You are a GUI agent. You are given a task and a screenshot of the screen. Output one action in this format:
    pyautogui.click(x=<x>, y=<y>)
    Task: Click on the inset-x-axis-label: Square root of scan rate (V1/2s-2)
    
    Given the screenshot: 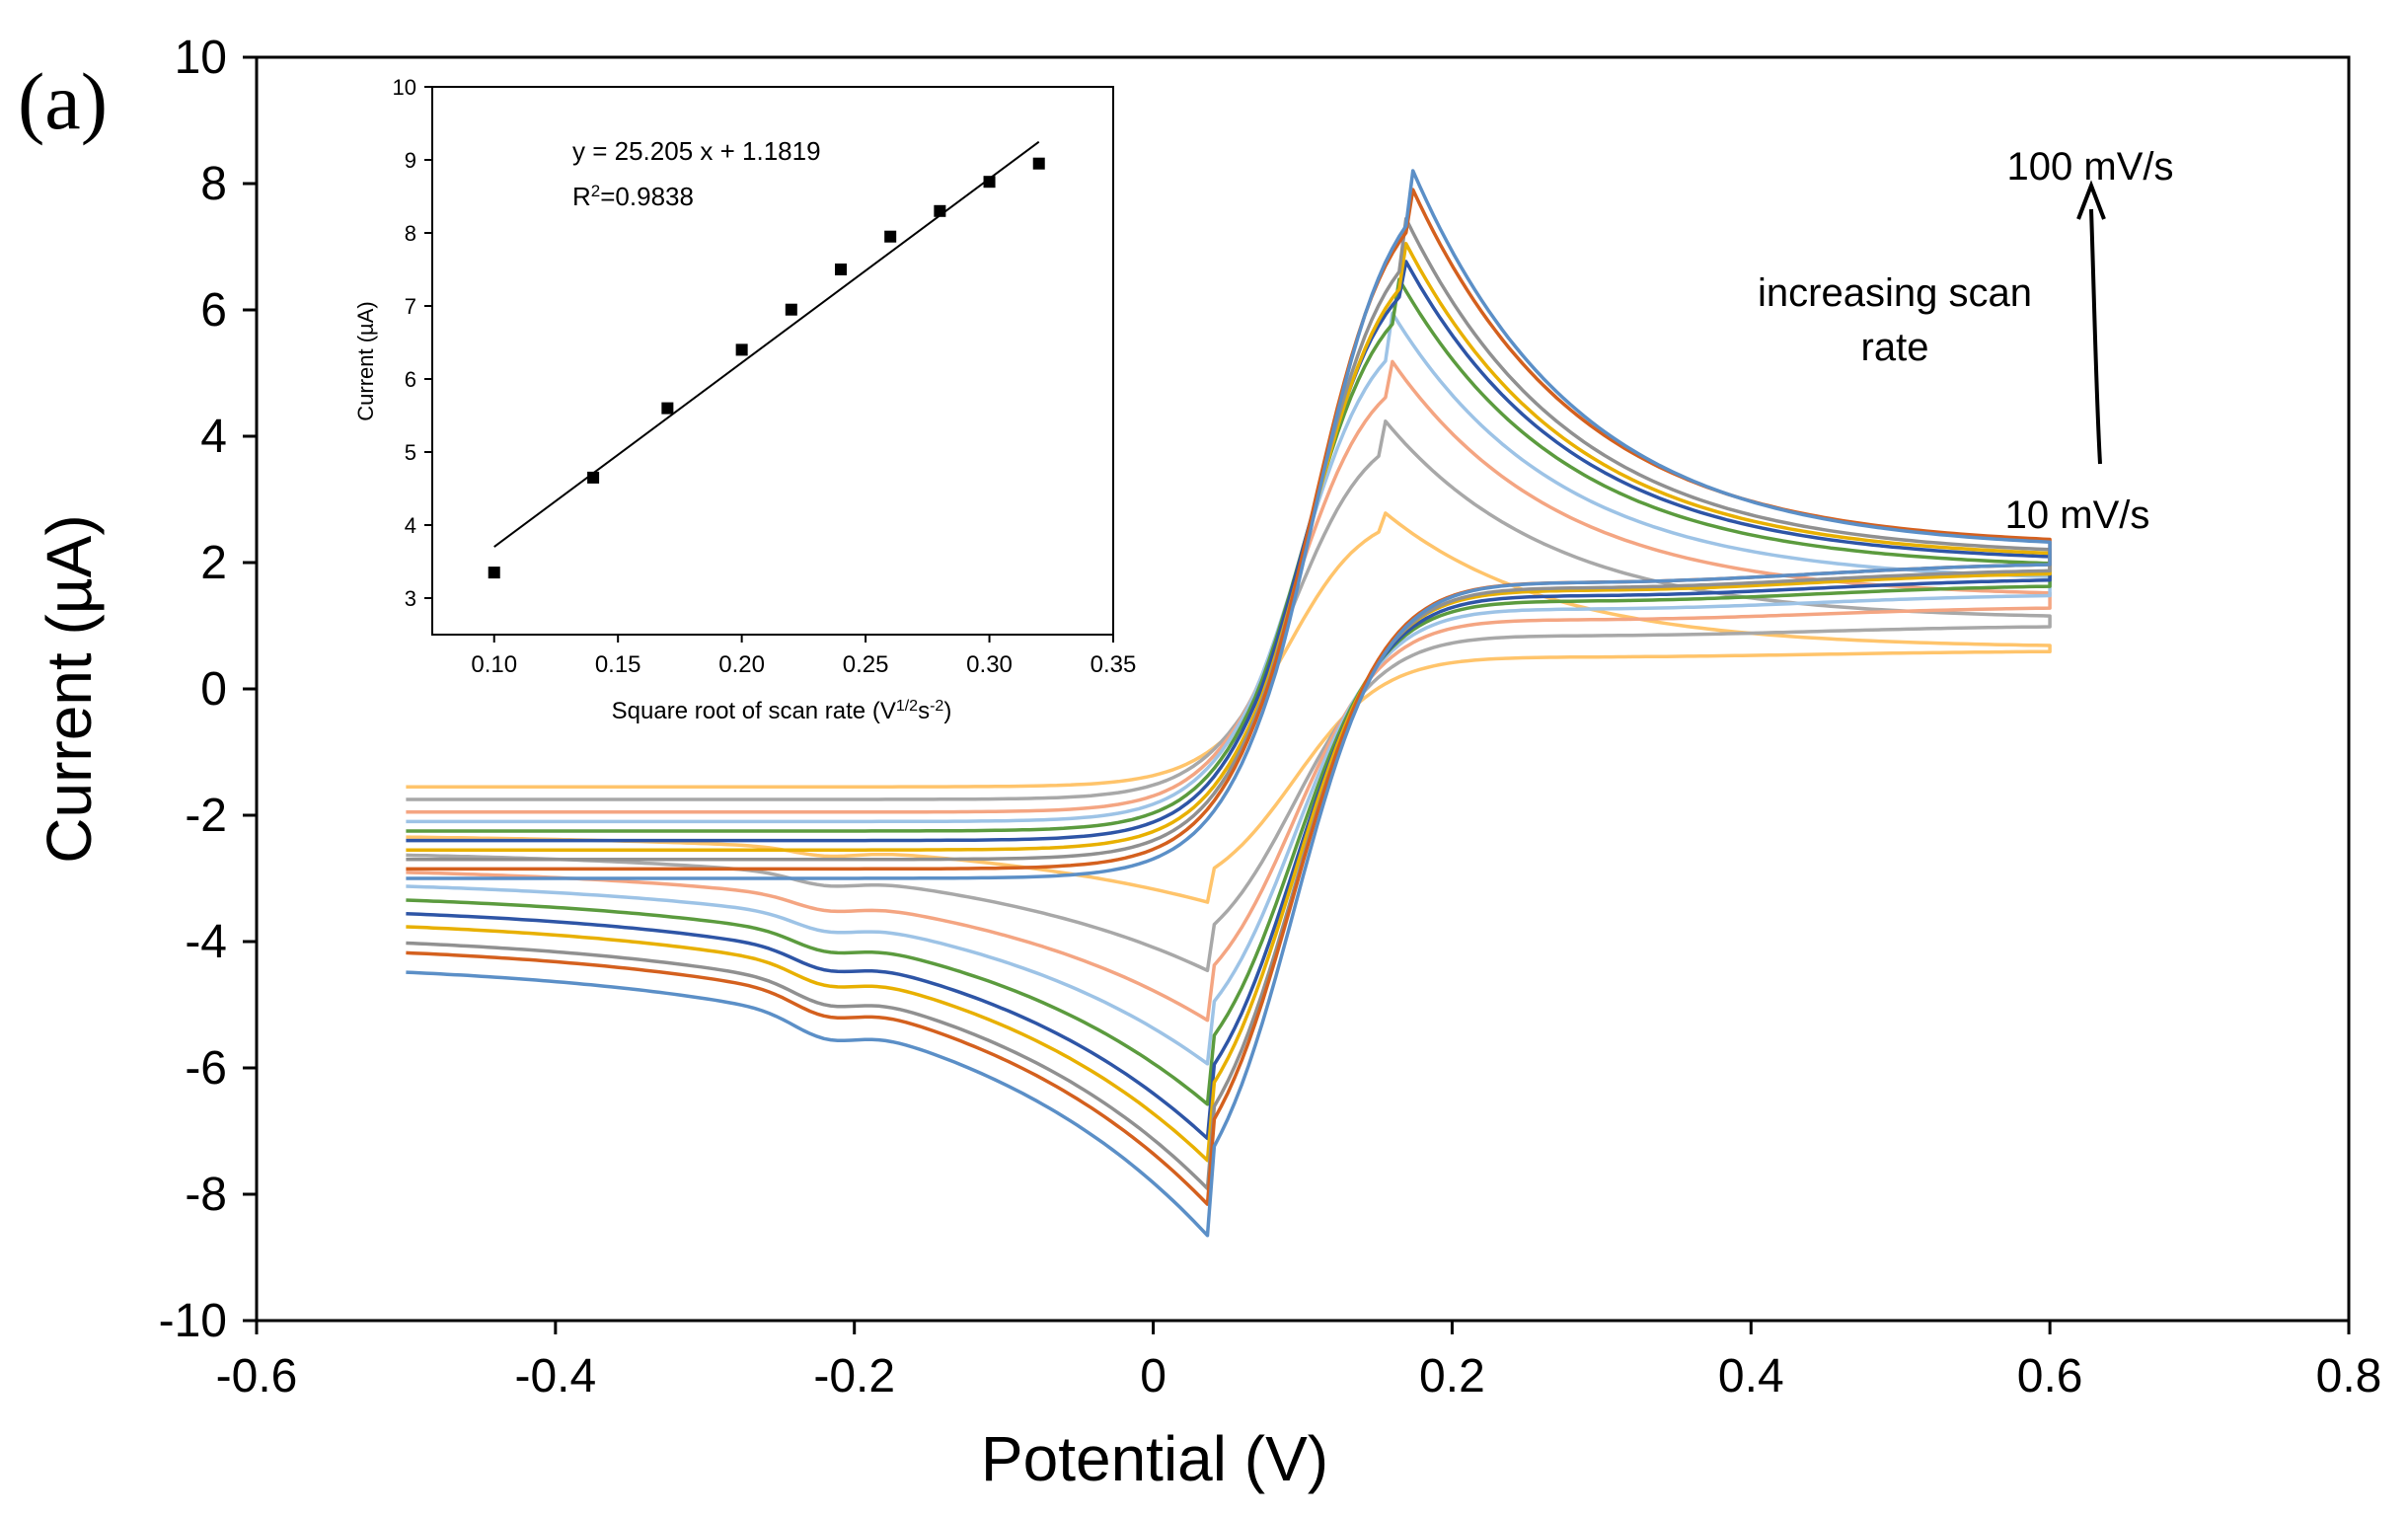 What is the action you would take?
    pyautogui.click(x=782, y=712)
    